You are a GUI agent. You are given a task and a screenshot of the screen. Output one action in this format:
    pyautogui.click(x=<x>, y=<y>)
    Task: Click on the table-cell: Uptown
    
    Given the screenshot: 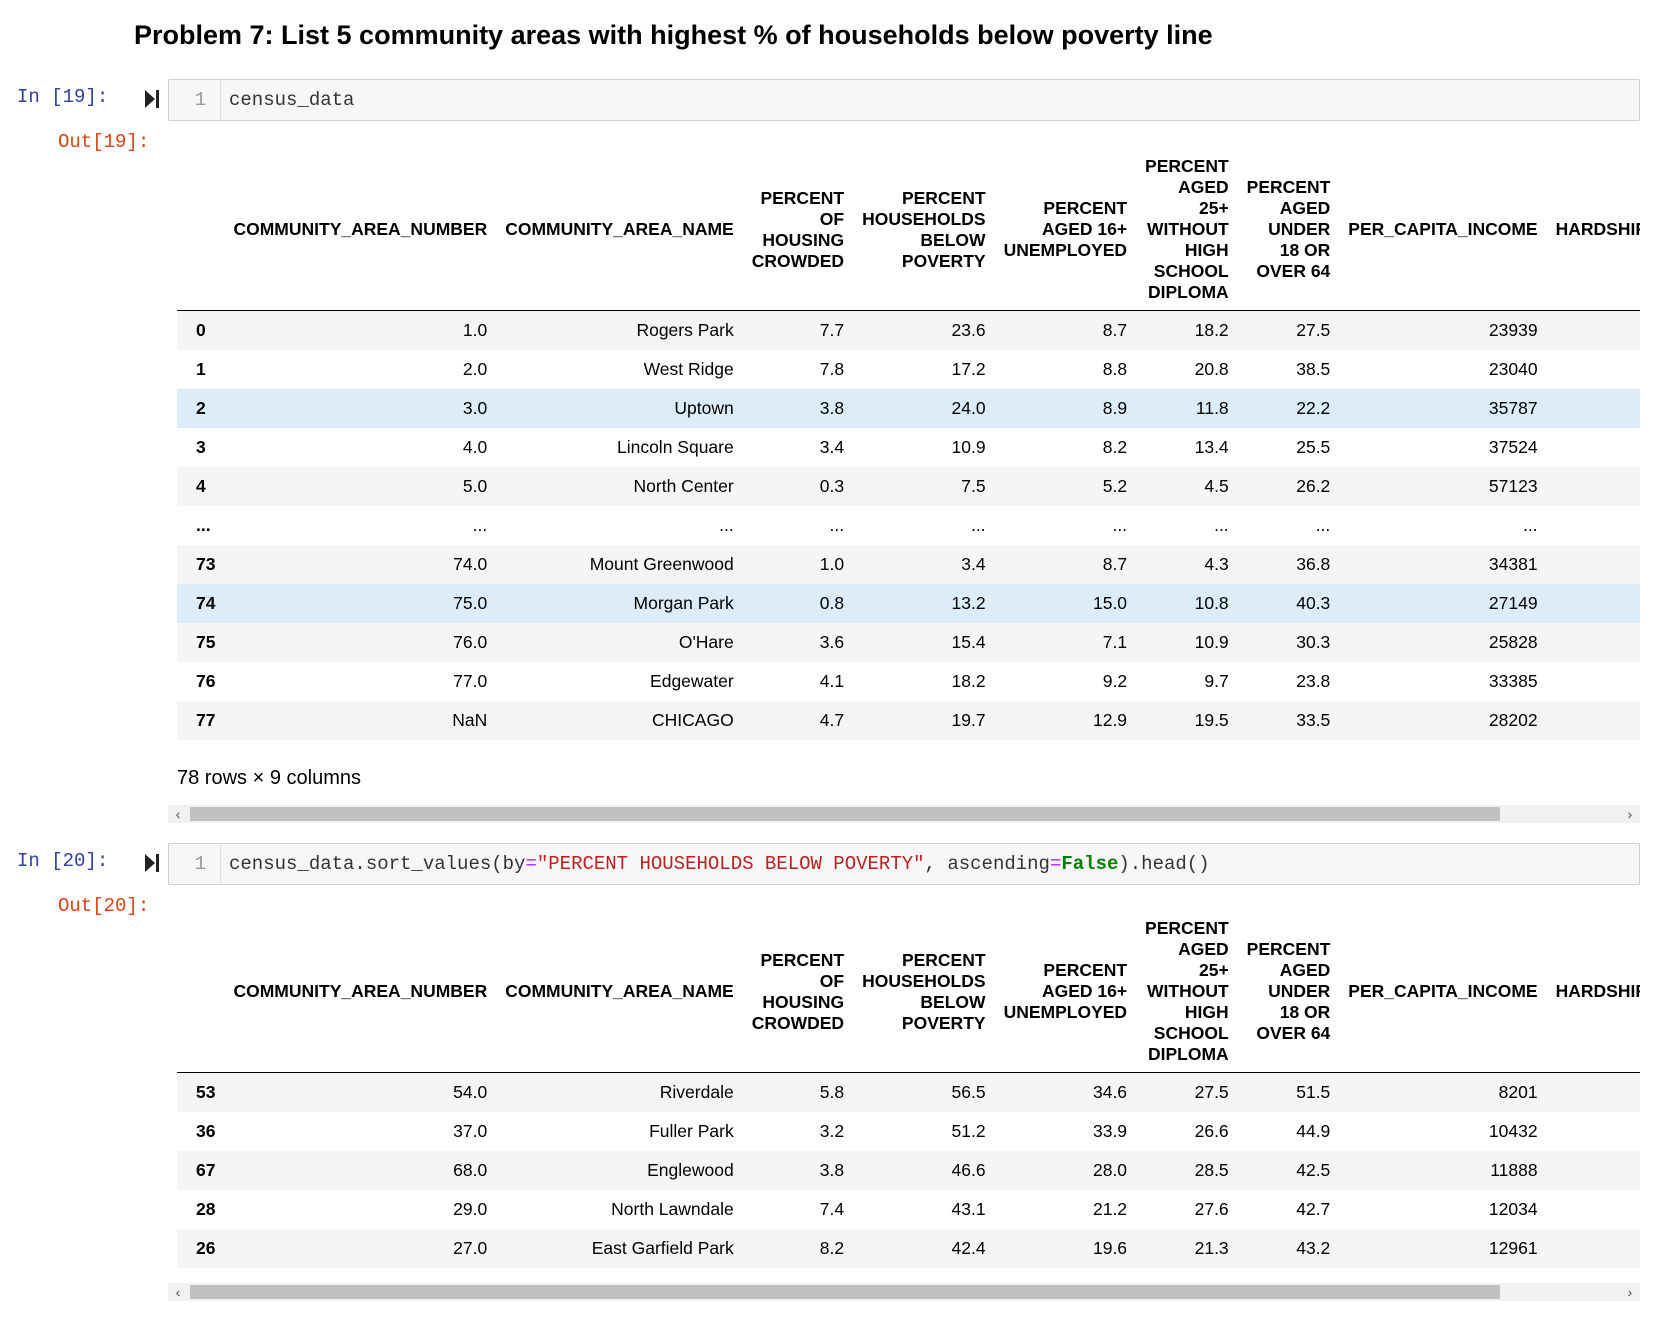 What is the action you would take?
    pyautogui.click(x=704, y=407)
    